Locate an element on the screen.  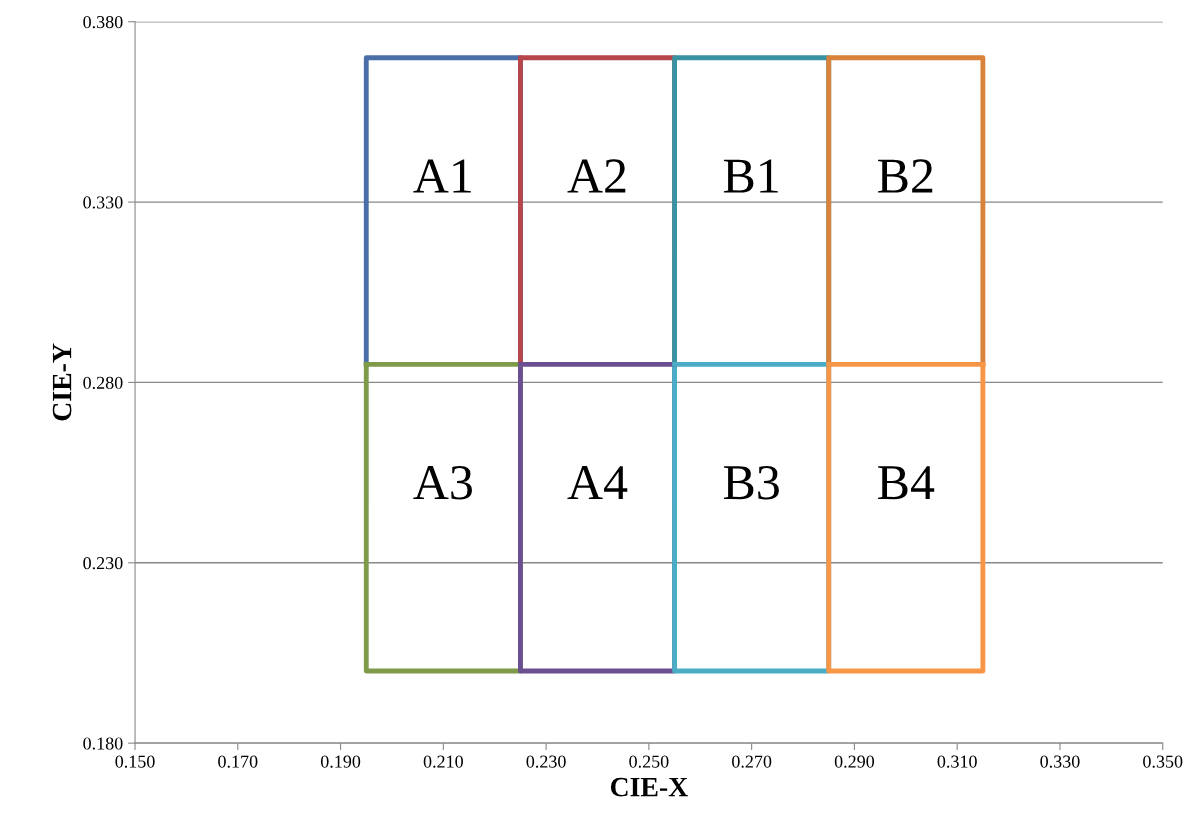
x-tick-label: 0.230 is located at coordinates (546, 761).